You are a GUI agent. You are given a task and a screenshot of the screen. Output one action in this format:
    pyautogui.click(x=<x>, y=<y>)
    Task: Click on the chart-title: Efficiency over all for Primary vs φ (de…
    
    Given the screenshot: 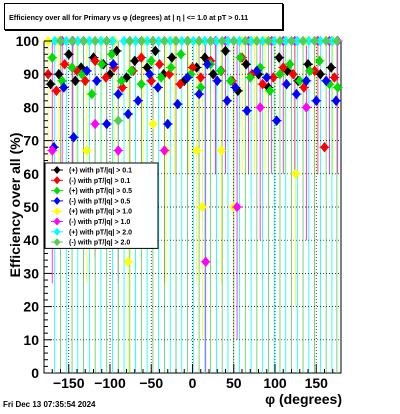 What is the action you would take?
    pyautogui.click(x=129, y=17)
    